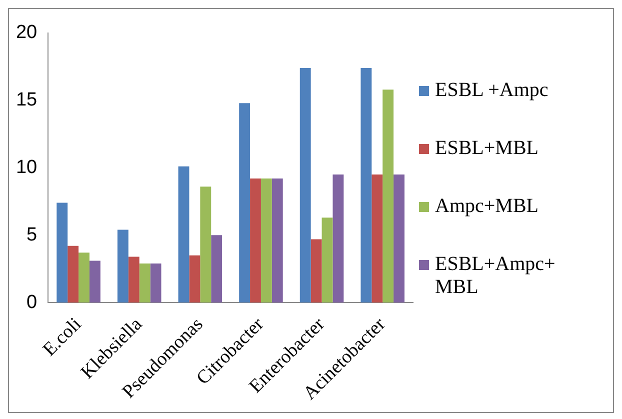  I want to click on y-tick-label: 10, so click(27, 167).